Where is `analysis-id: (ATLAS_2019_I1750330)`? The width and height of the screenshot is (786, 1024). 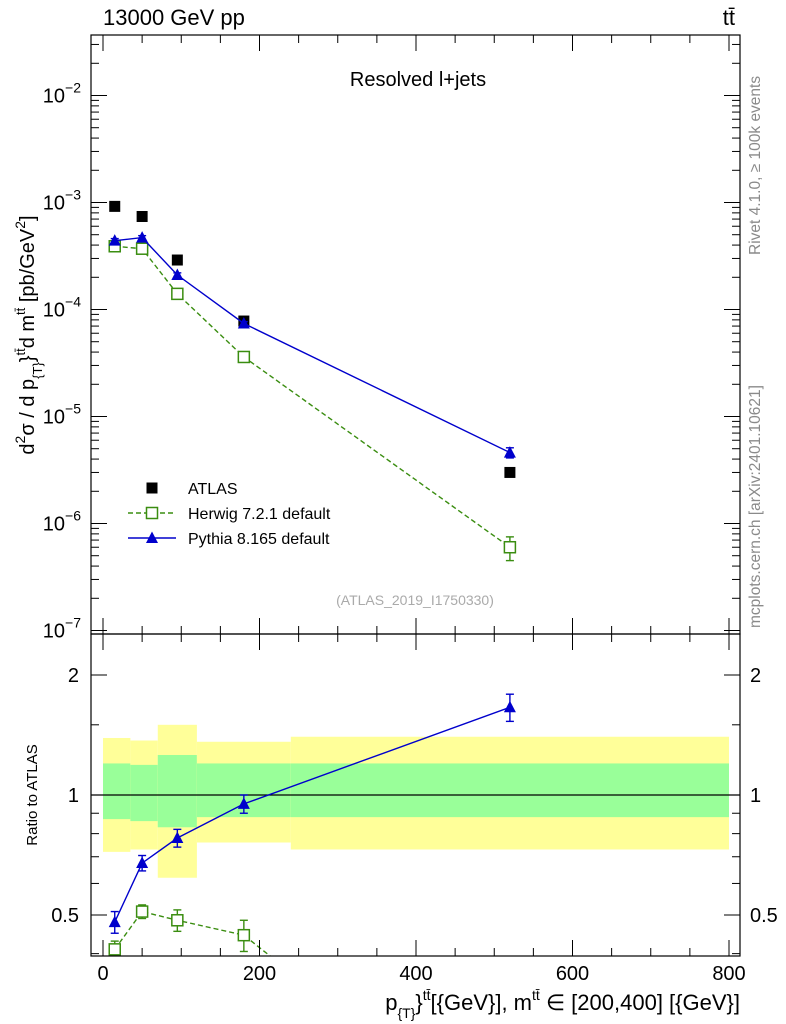 analysis-id: (ATLAS_2019_I1750330) is located at coordinates (415, 600).